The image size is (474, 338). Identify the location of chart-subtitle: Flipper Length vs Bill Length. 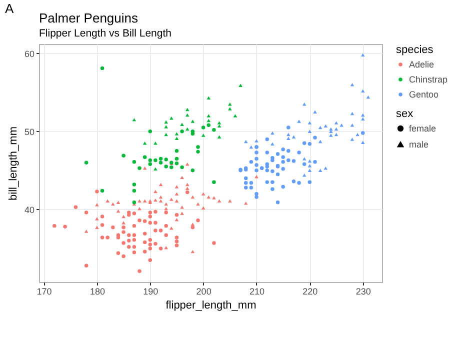
(105, 34).